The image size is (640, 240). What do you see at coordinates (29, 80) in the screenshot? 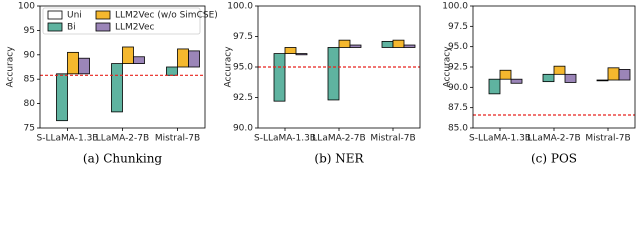
I see `y-tick-label: 85` at bounding box center [29, 80].